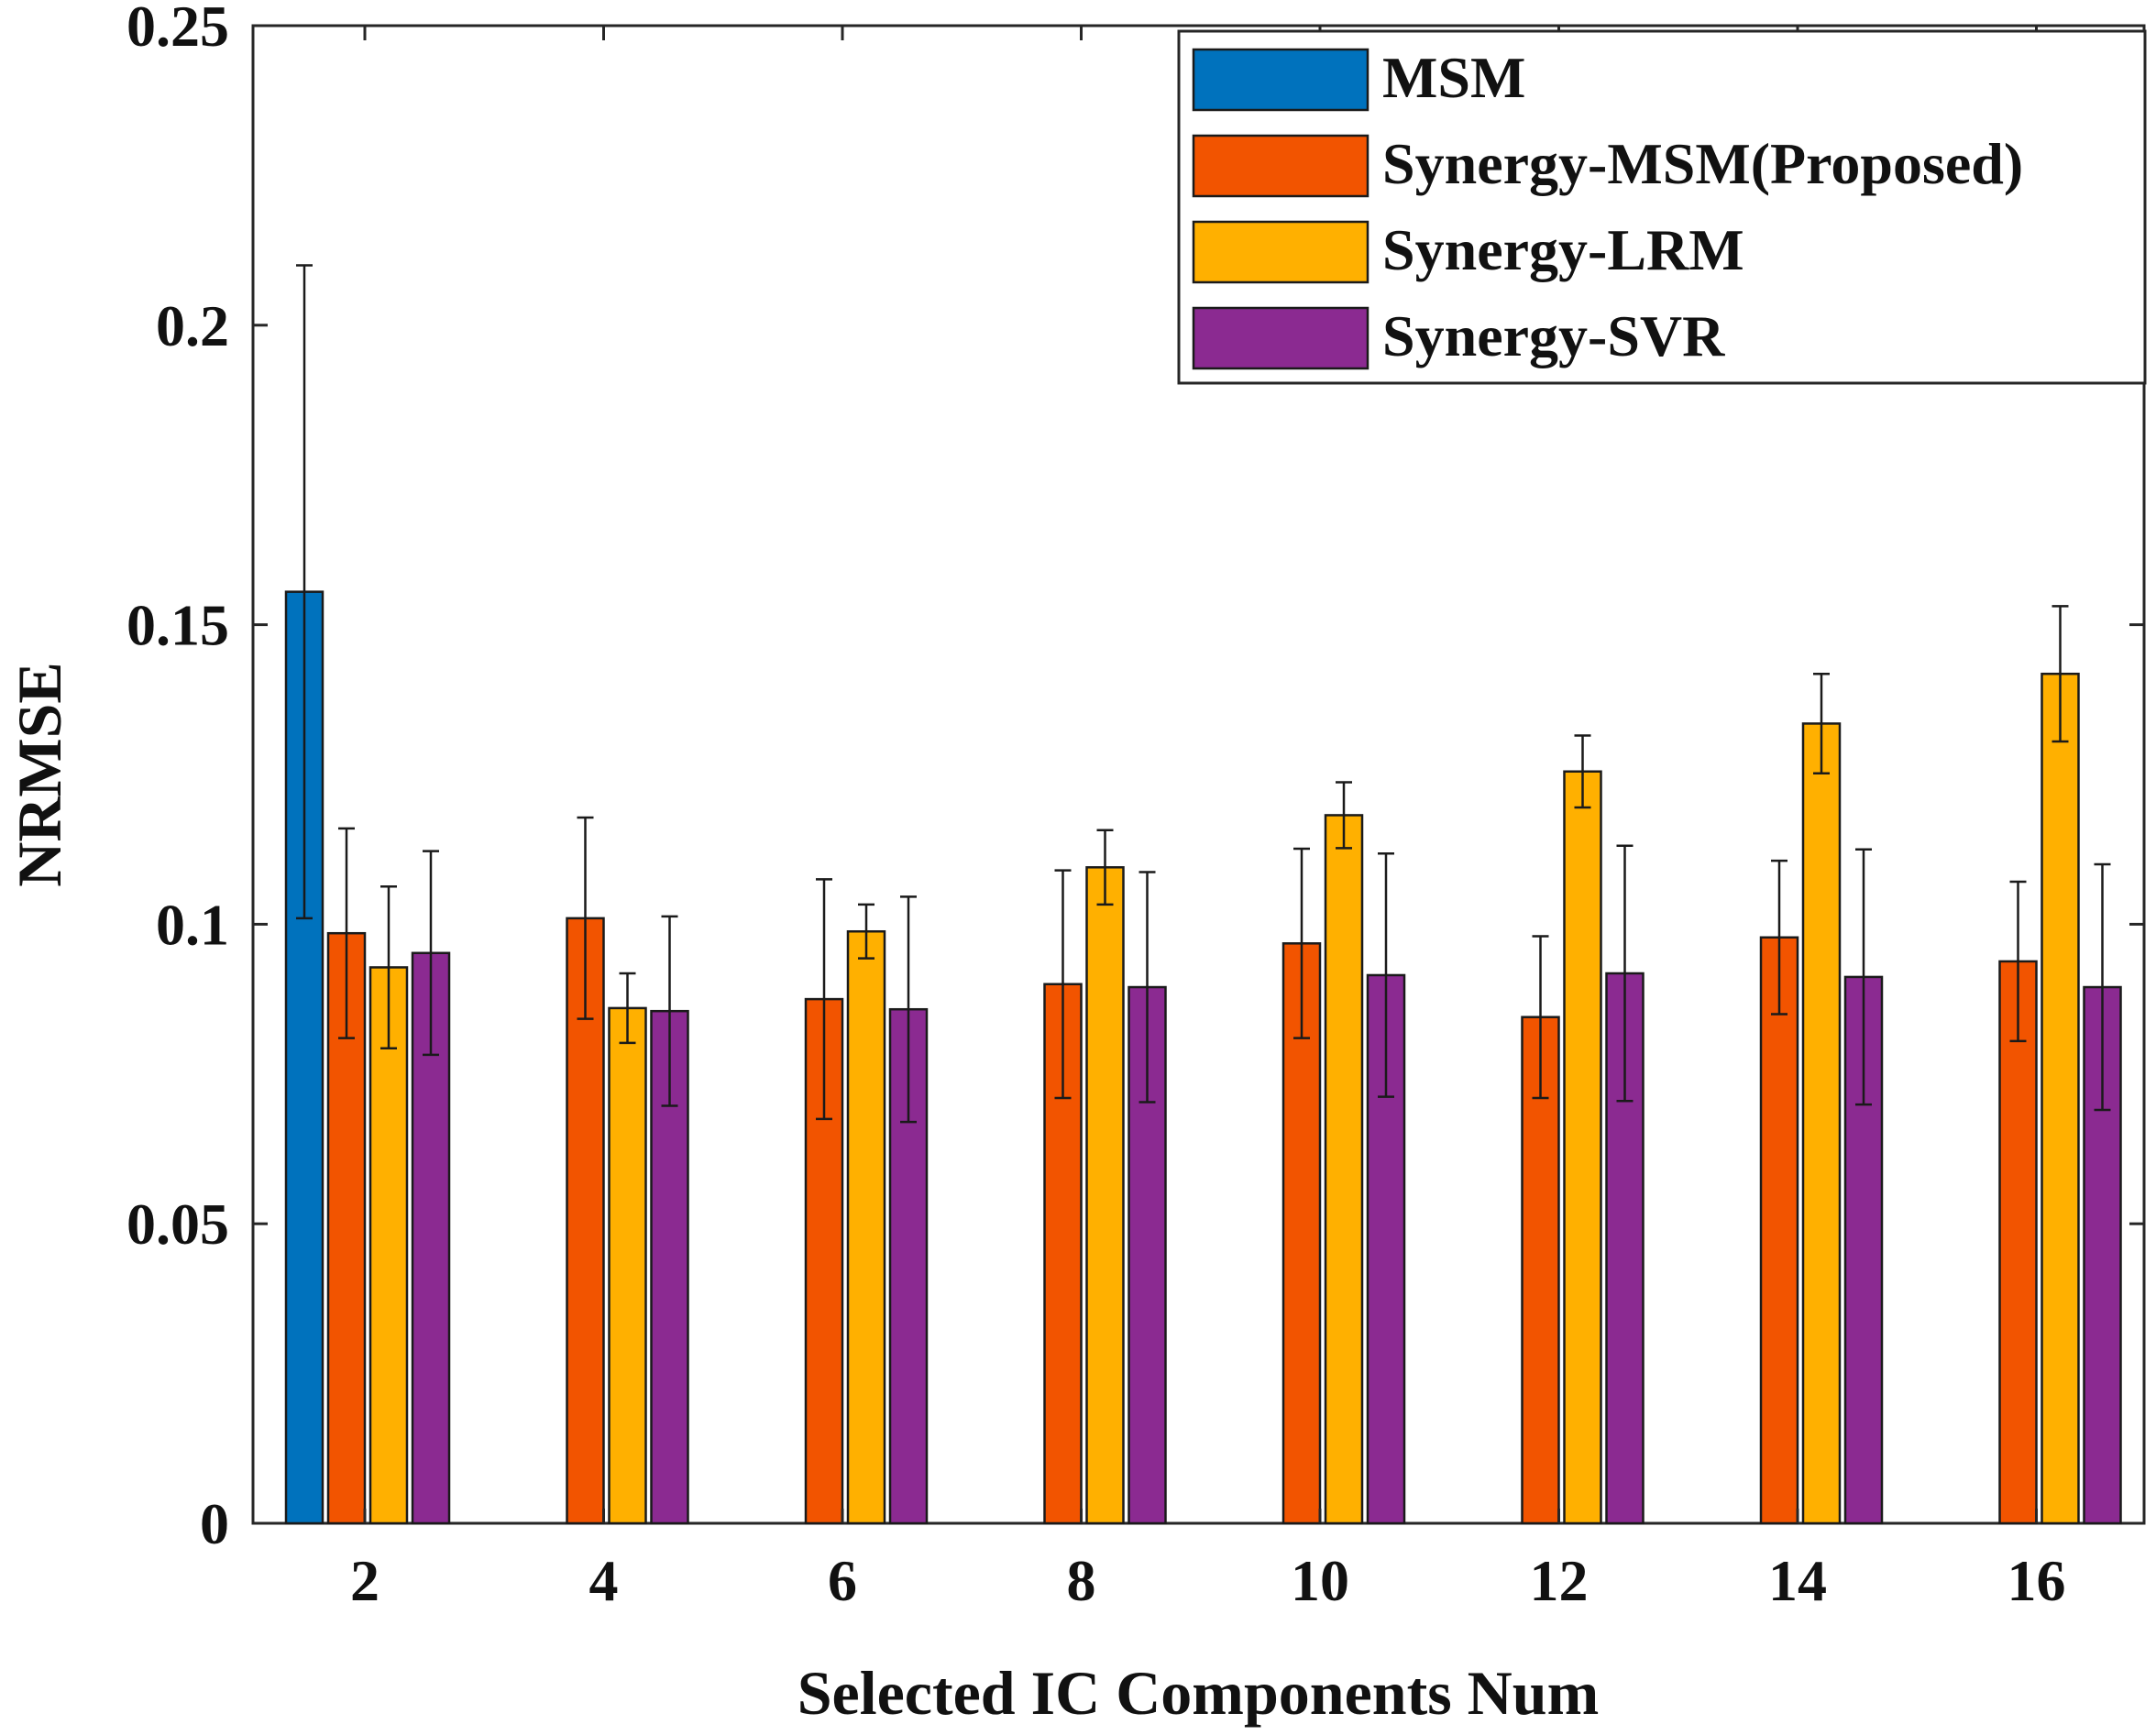 This screenshot has height=1735, width=2156. Describe the element at coordinates (192, 325) in the screenshot. I see `y-tick-label: 0.2` at that location.